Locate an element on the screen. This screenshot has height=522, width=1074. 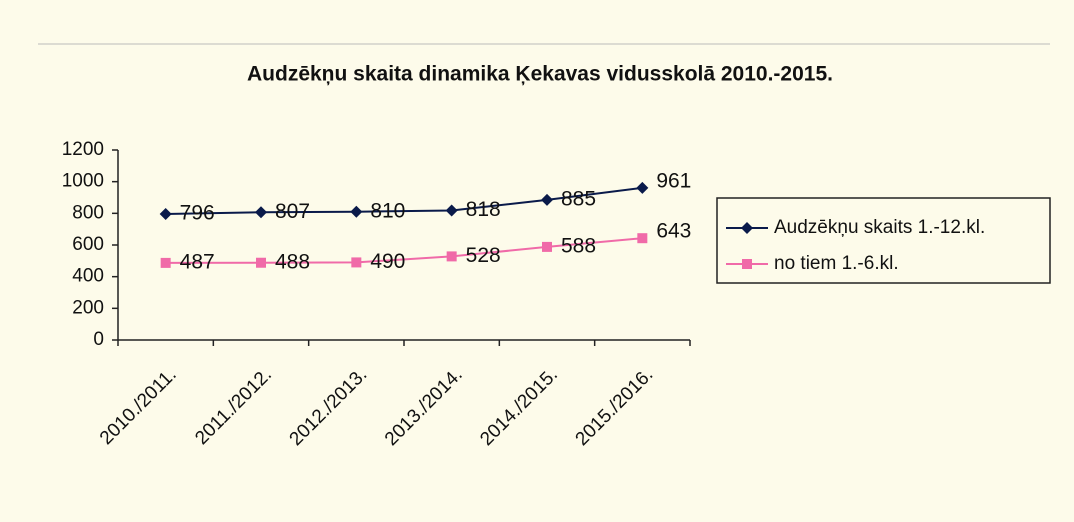
y-tick-label: 1000 is located at coordinates (83, 181).